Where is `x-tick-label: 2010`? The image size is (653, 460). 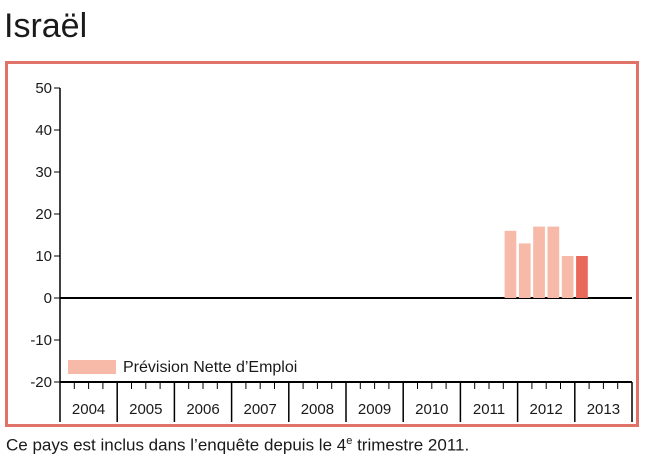
x-tick-label: 2010 is located at coordinates (431, 409).